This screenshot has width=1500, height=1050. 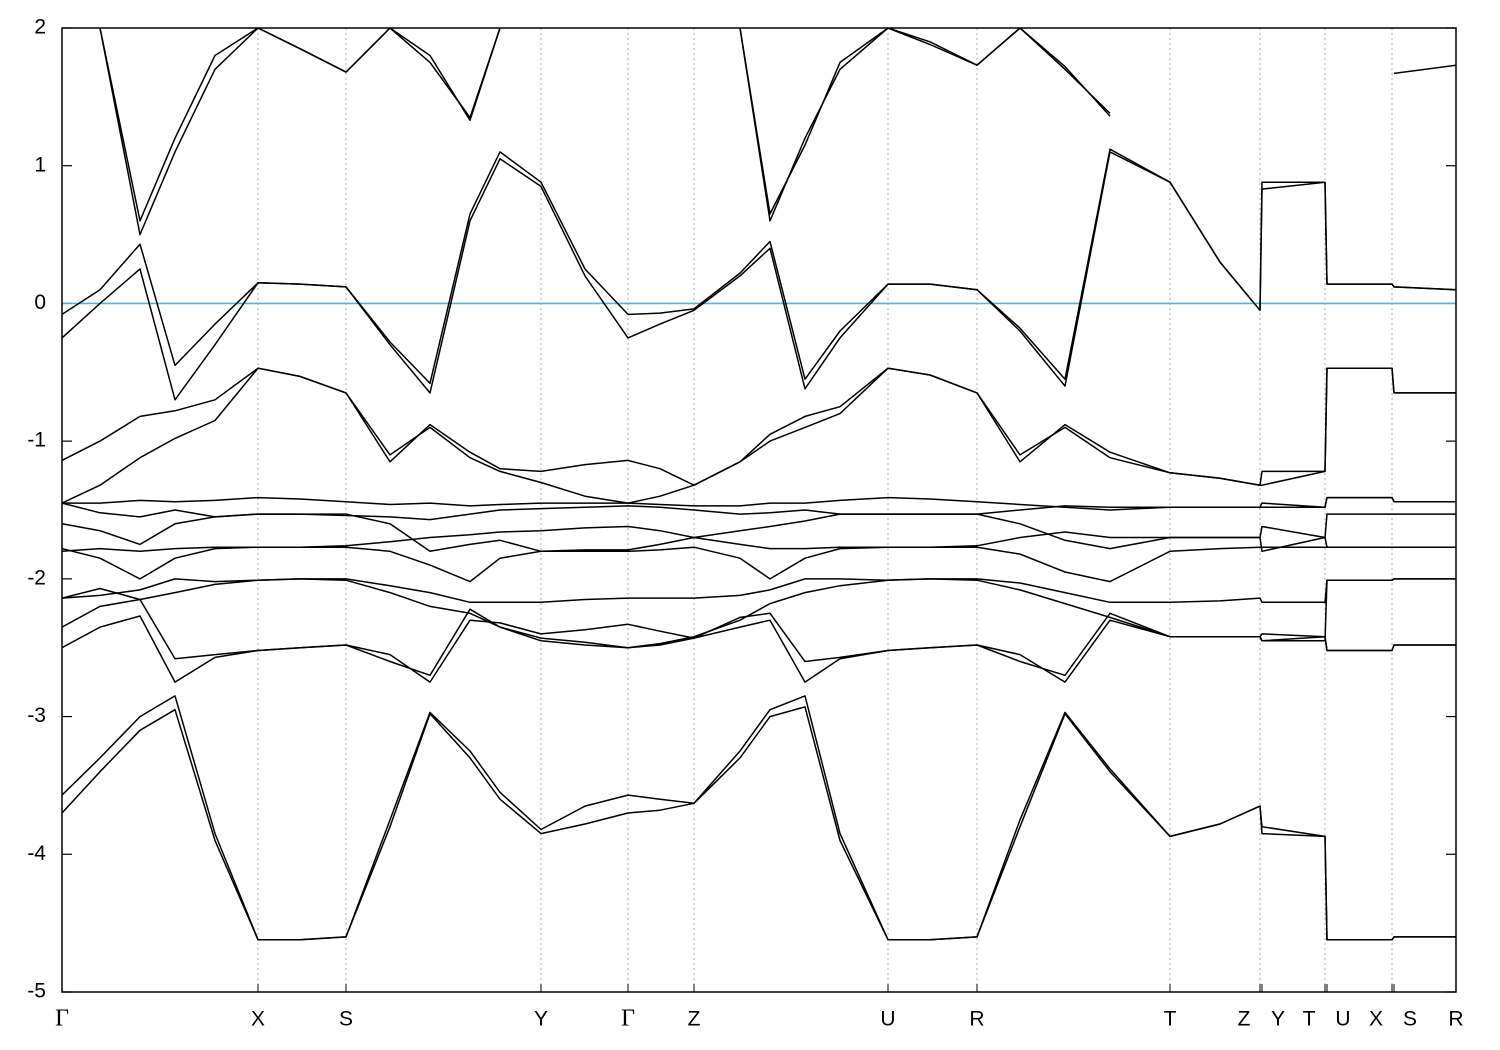 What do you see at coordinates (36, 440) in the screenshot?
I see `y-tick-label: -1` at bounding box center [36, 440].